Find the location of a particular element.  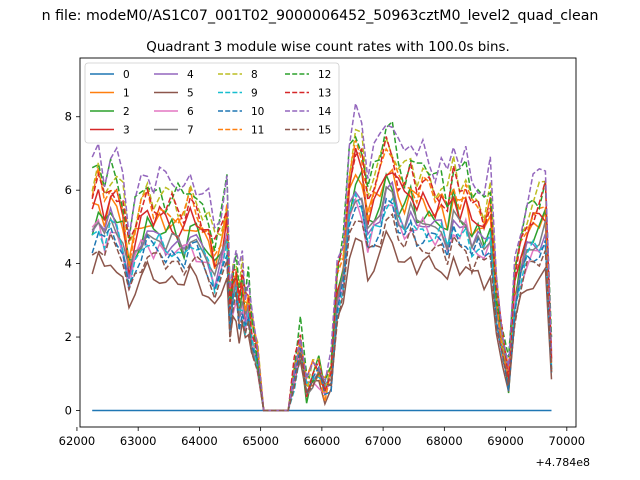

legend-label: 2 is located at coordinates (126, 112).